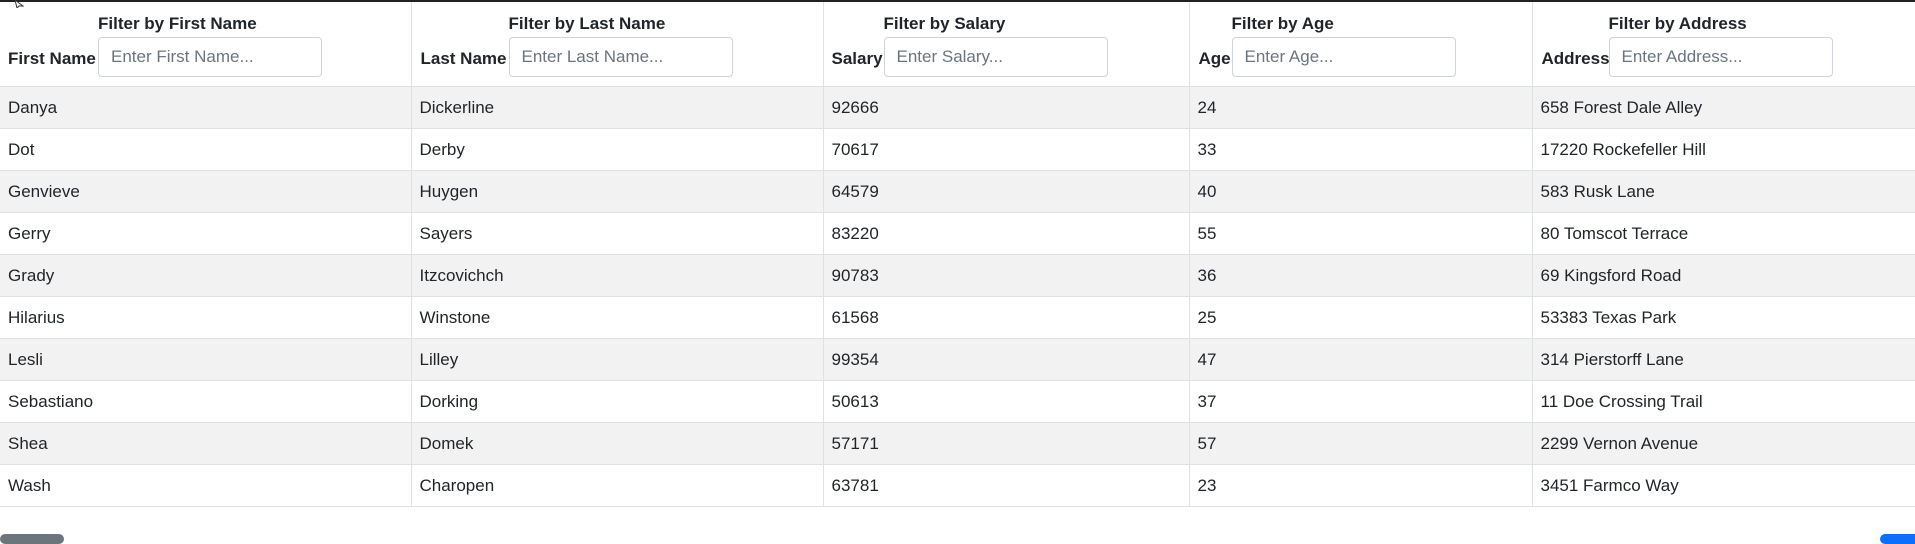 The width and height of the screenshot is (1915, 544). What do you see at coordinates (210, 57) in the screenshot?
I see `first-name-filter-input` at bounding box center [210, 57].